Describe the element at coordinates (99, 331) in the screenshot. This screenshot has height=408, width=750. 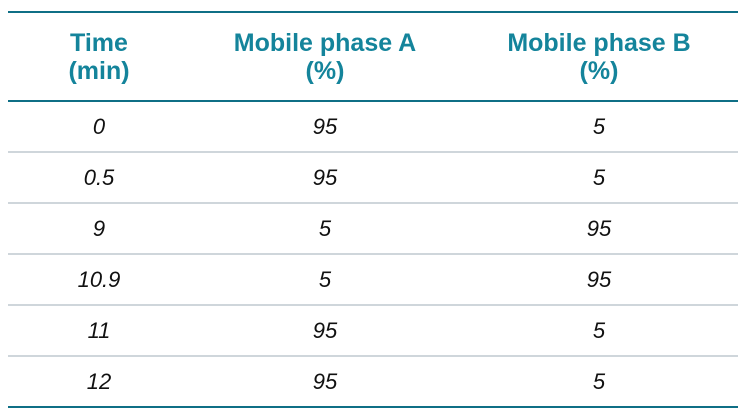
I see `cell-time: 11` at that location.